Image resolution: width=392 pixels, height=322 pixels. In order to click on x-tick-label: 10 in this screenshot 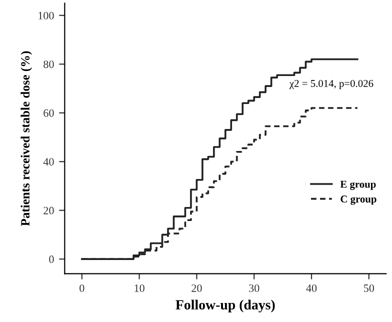, I will do `click(139, 288)`.